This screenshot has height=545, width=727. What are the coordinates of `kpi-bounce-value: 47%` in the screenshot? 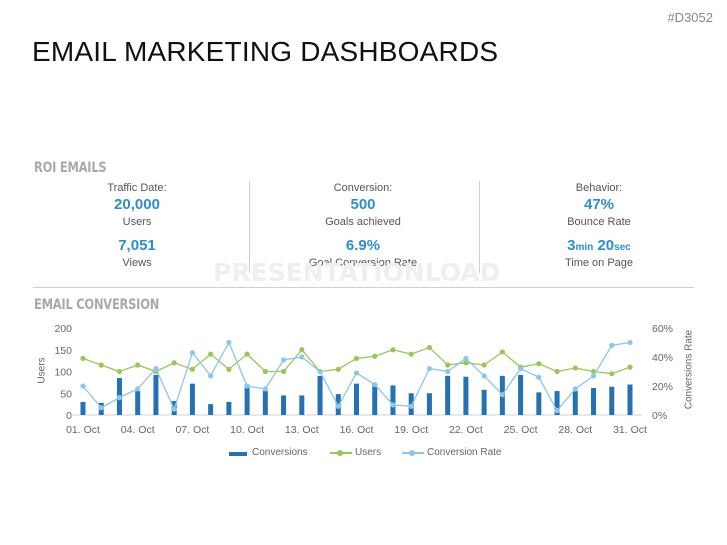 It's located at (599, 204).